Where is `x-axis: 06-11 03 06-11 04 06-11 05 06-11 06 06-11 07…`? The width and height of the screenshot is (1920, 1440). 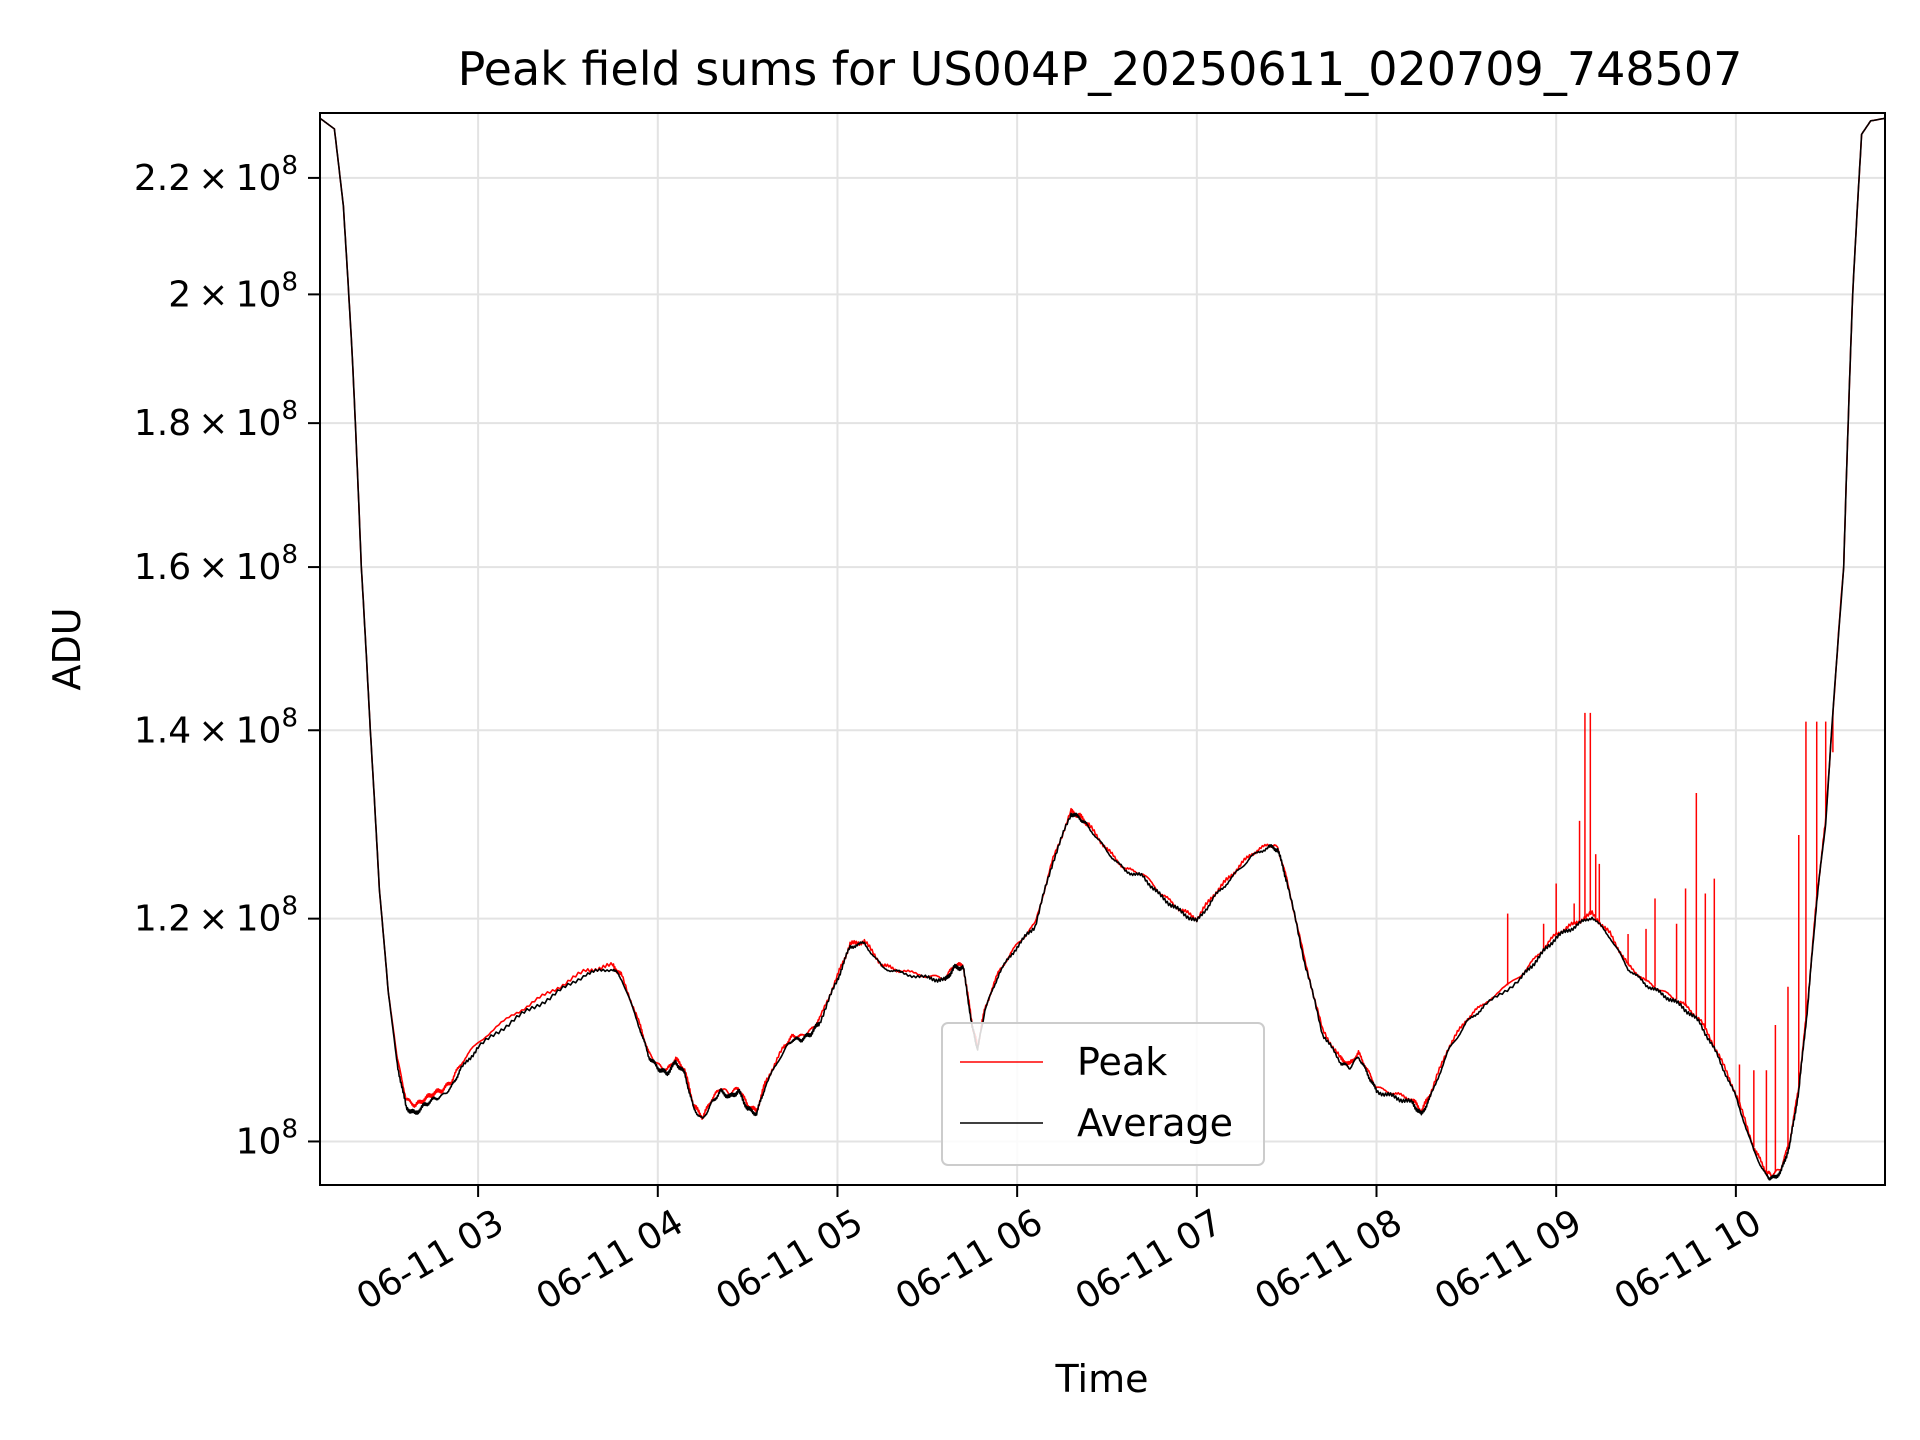
x-axis: 06-11 03 06-11 04 06-11 05 06-11 06 06-11 07… is located at coordinates (1059, 1251).